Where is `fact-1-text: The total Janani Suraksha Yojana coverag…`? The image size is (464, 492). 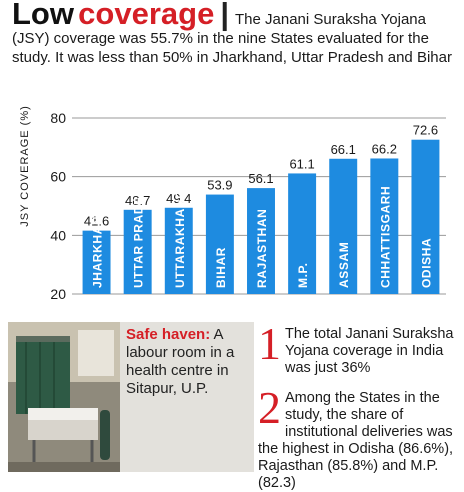
fact-1-text: The total Janani Suraksha Yojana coverag… is located at coordinates (369, 351).